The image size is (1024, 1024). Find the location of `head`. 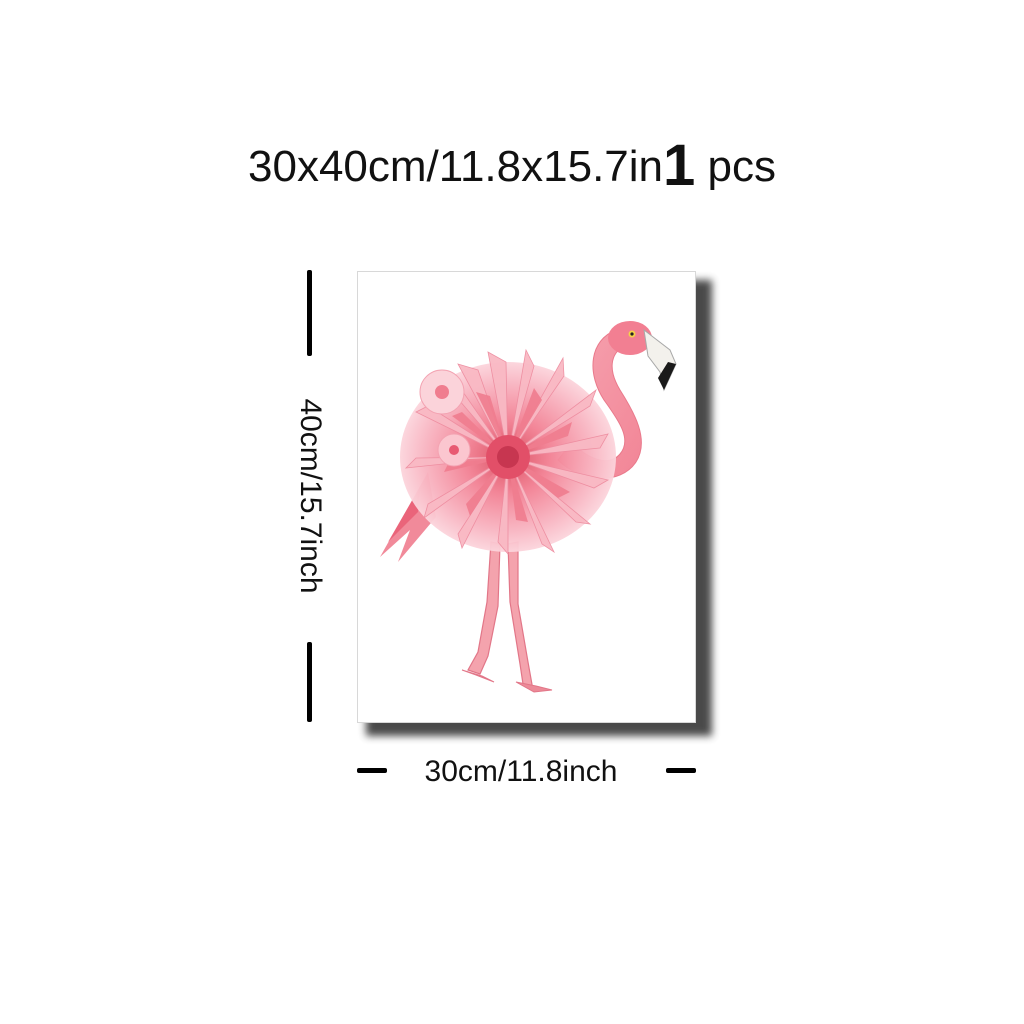

head is located at coordinates (630, 338).